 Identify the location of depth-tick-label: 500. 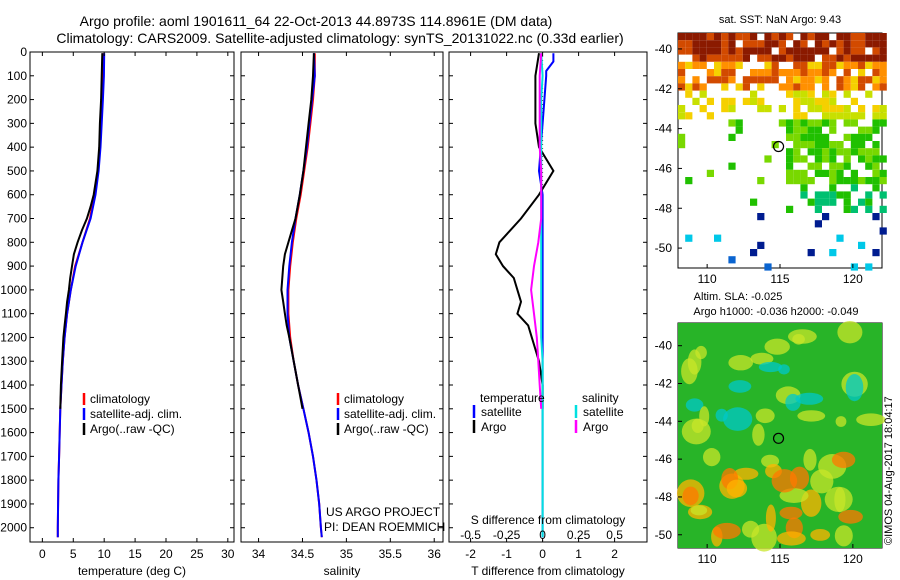
(17, 171).